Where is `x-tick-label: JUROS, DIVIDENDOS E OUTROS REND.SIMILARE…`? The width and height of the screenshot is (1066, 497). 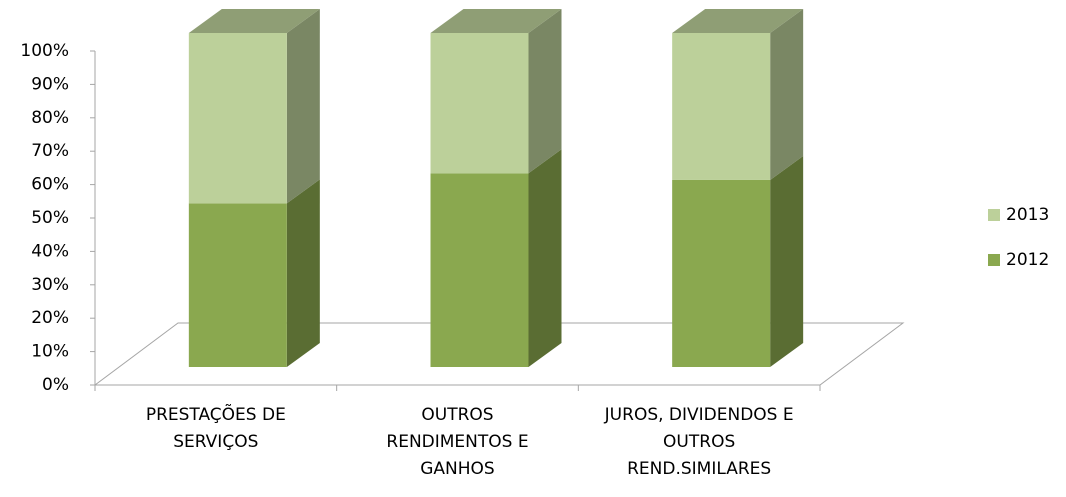 x-tick-label: JUROS, DIVIDENDOS E OUTROS REND.SIMILARE… is located at coordinates (699, 442).